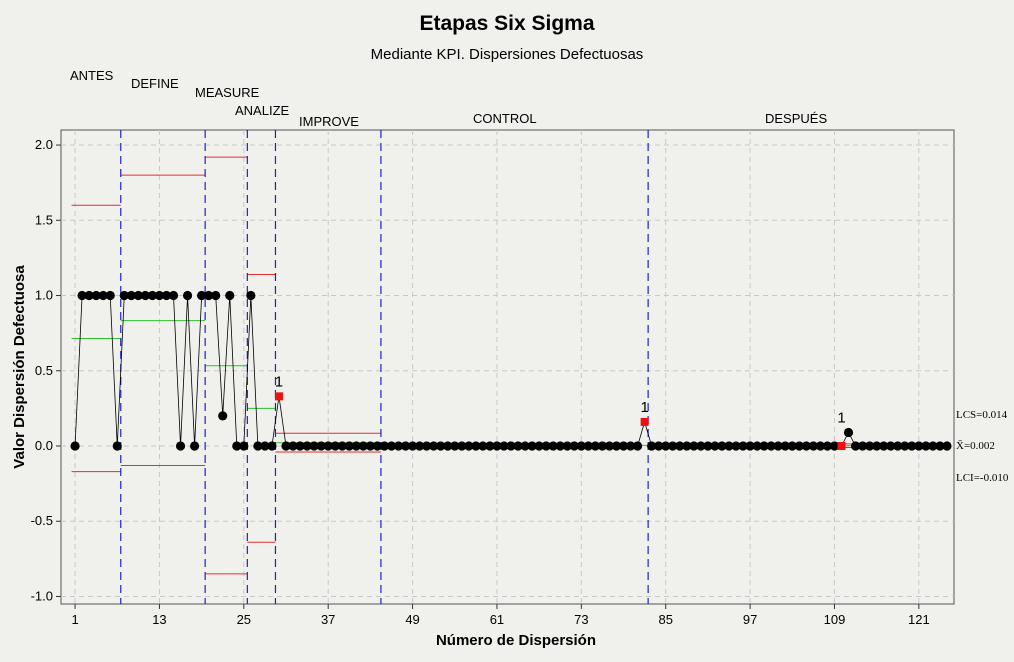 This screenshot has height=662, width=1014. Describe the element at coordinates (516, 640) in the screenshot. I see `x-axis-label: Número de Dispersión` at that location.